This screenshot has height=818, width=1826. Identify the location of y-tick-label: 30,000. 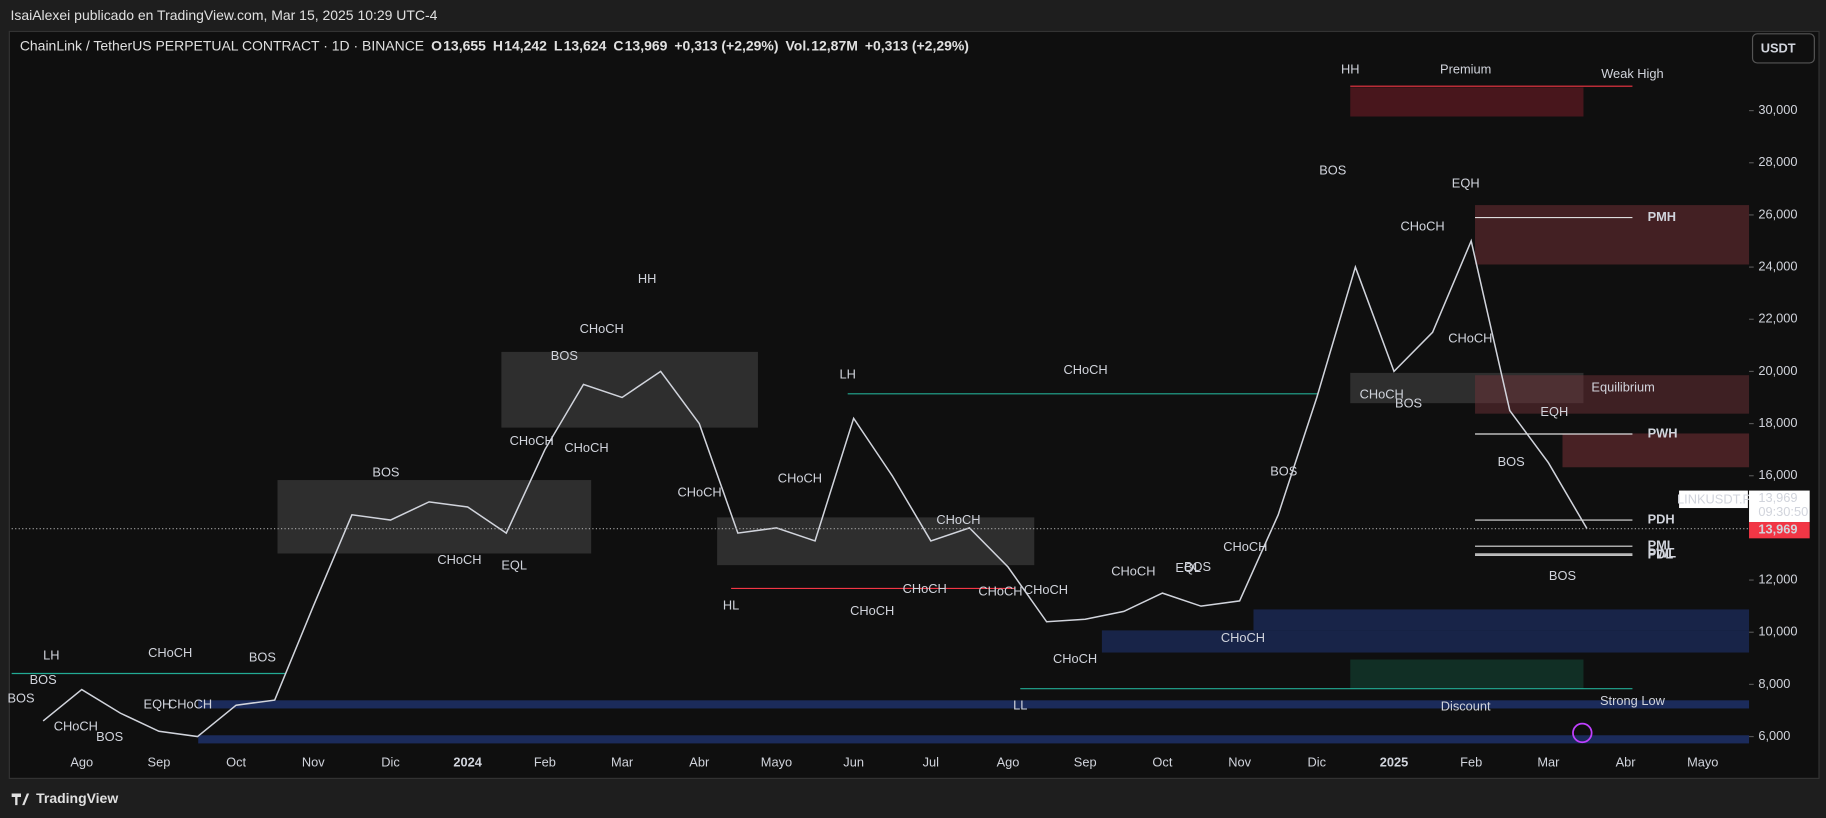
(1777, 109).